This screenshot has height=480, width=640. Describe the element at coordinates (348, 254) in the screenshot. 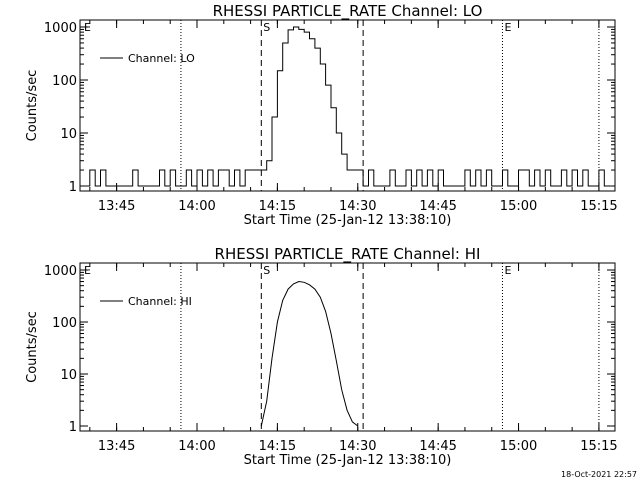

I see `chart-title: RHESSI PARTICLE_RATE Channel: HI` at that location.